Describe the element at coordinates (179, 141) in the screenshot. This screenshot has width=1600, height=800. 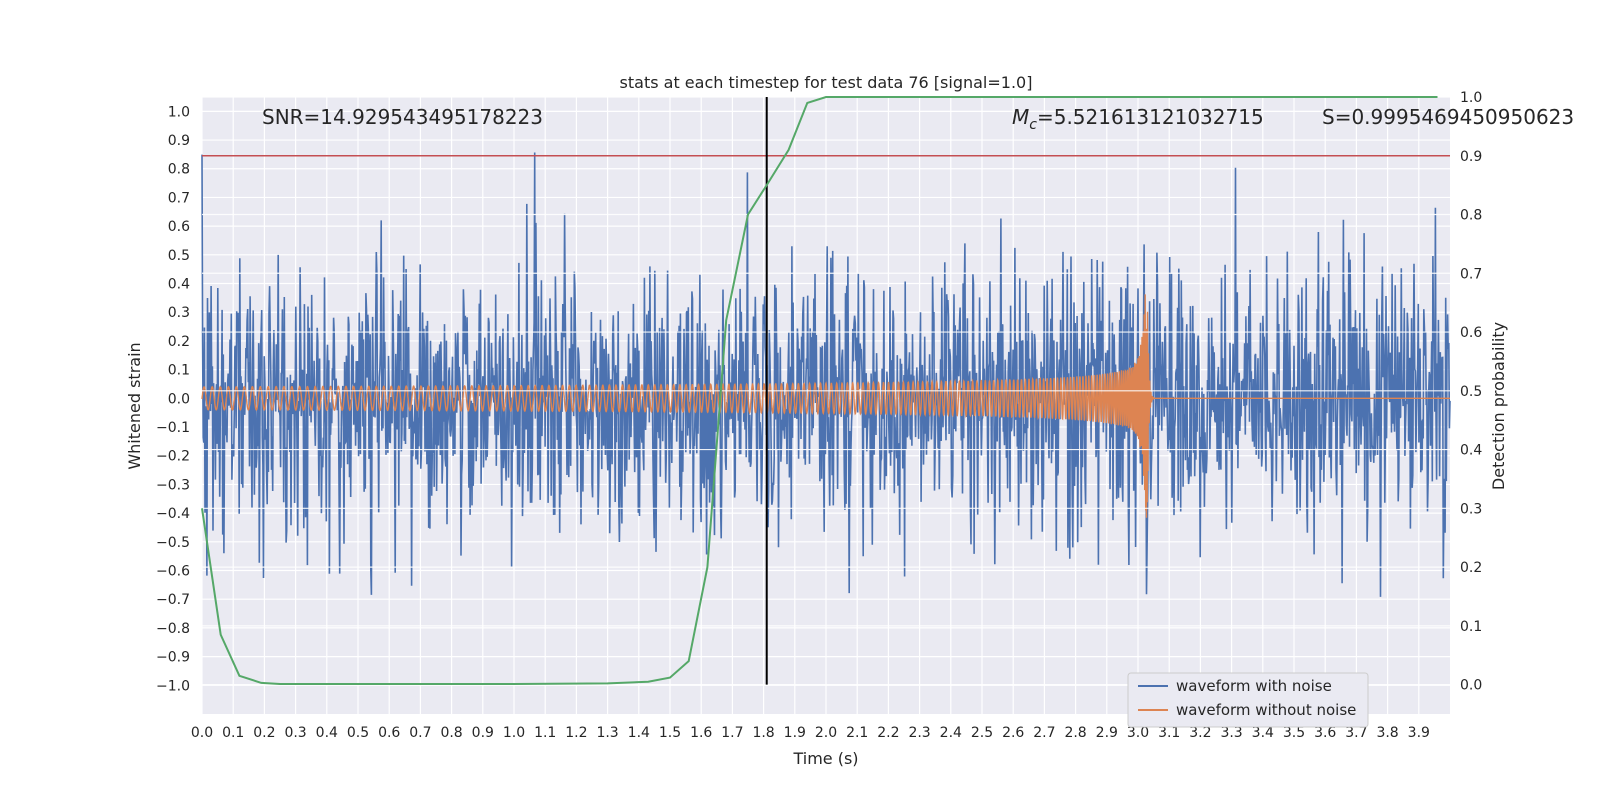
I see `y-tick-label-left: 0.9` at that location.